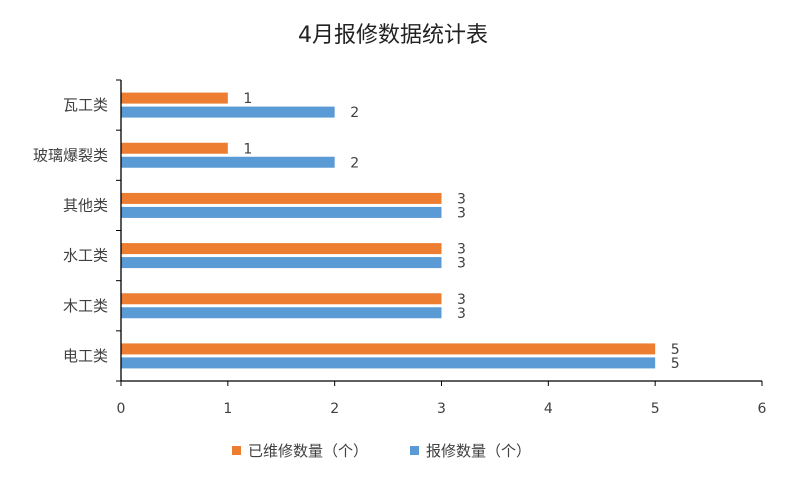 The image size is (786, 482). What do you see at coordinates (548, 409) in the screenshot?
I see `x-tick-label: 4` at bounding box center [548, 409].